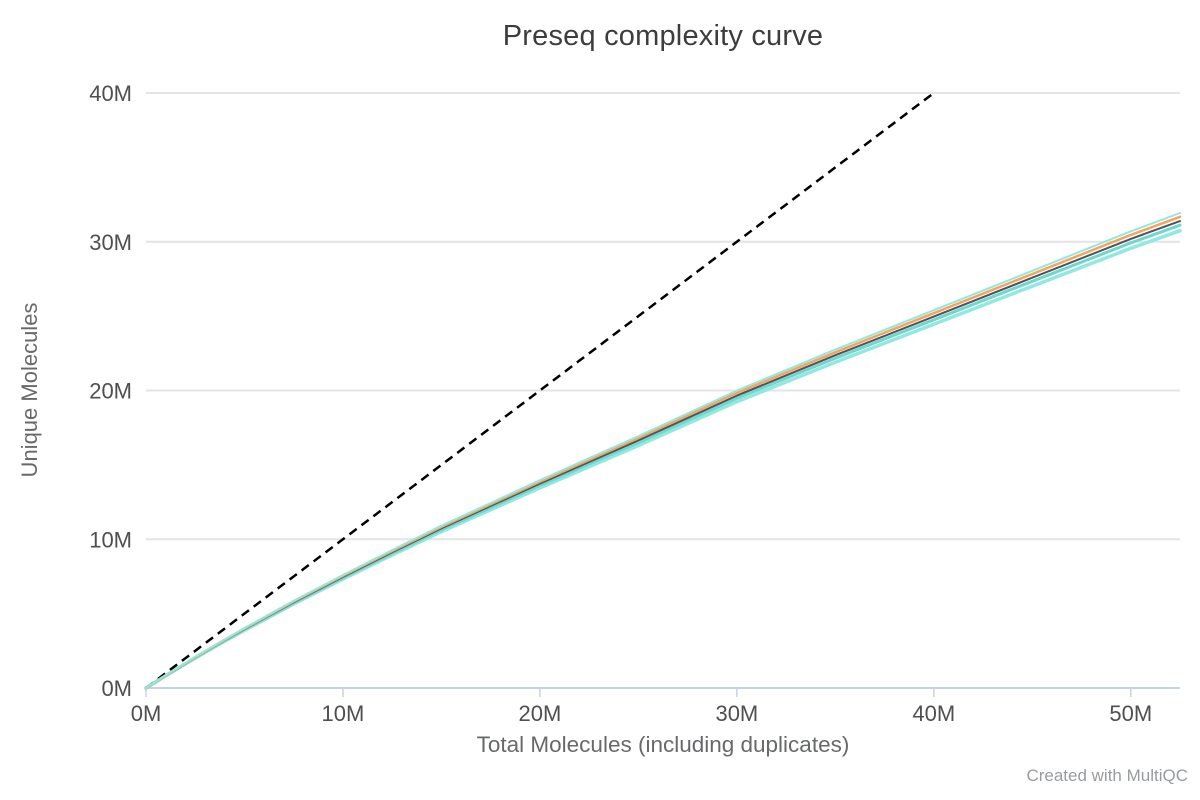 The height and width of the screenshot is (800, 1200). I want to click on x-tick-label-50M: 50M, so click(1130, 713).